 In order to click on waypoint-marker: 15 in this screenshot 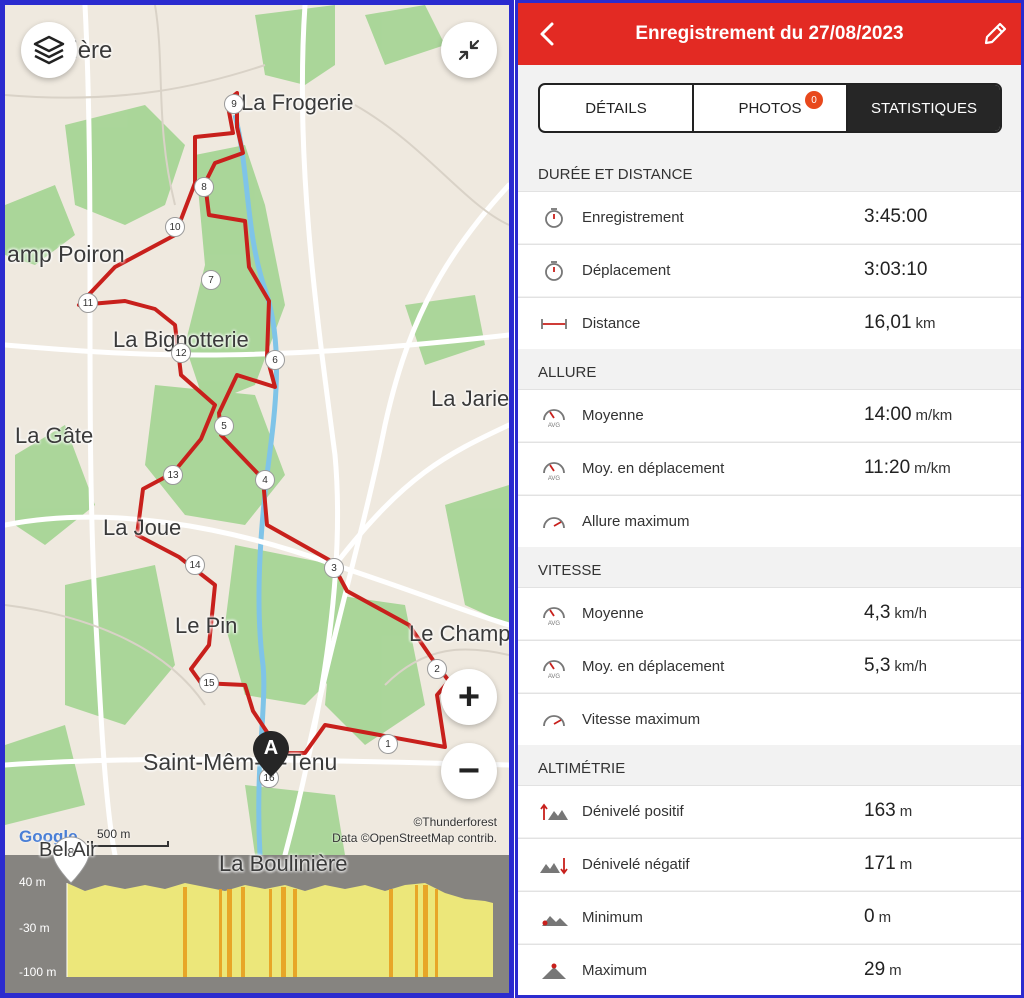, I will do `click(209, 683)`.